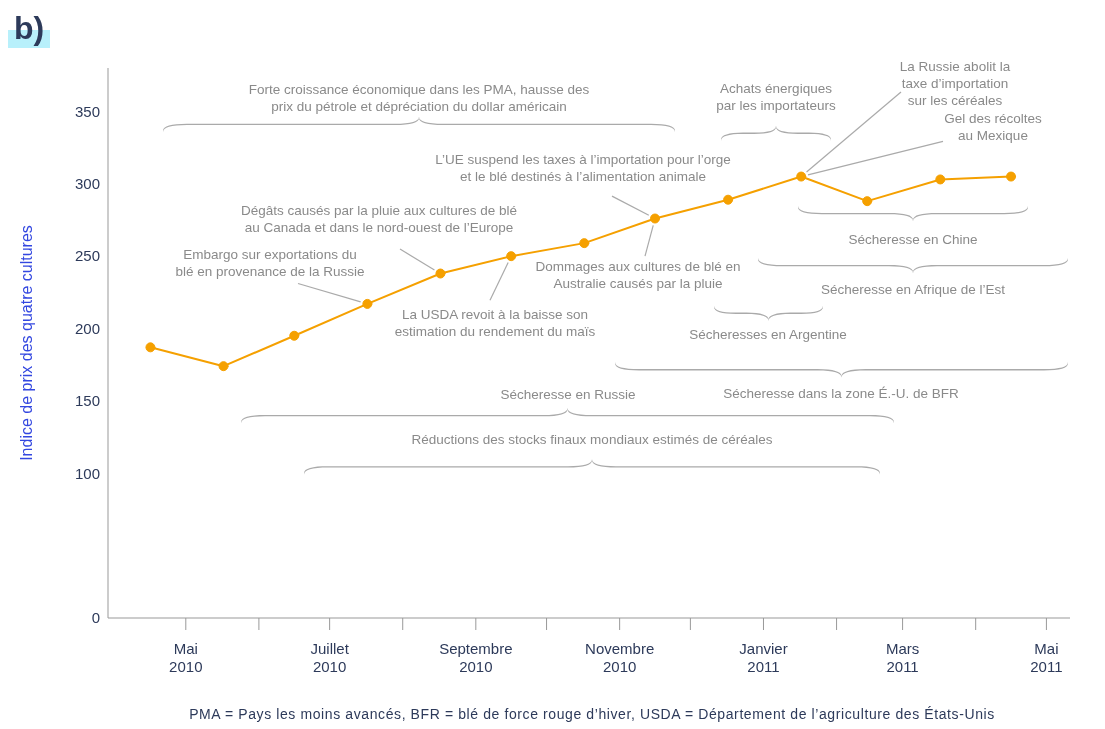 This screenshot has width=1105, height=729. What do you see at coordinates (476, 657) in the screenshot?
I see `x-tick-label: Septembre 2010` at bounding box center [476, 657].